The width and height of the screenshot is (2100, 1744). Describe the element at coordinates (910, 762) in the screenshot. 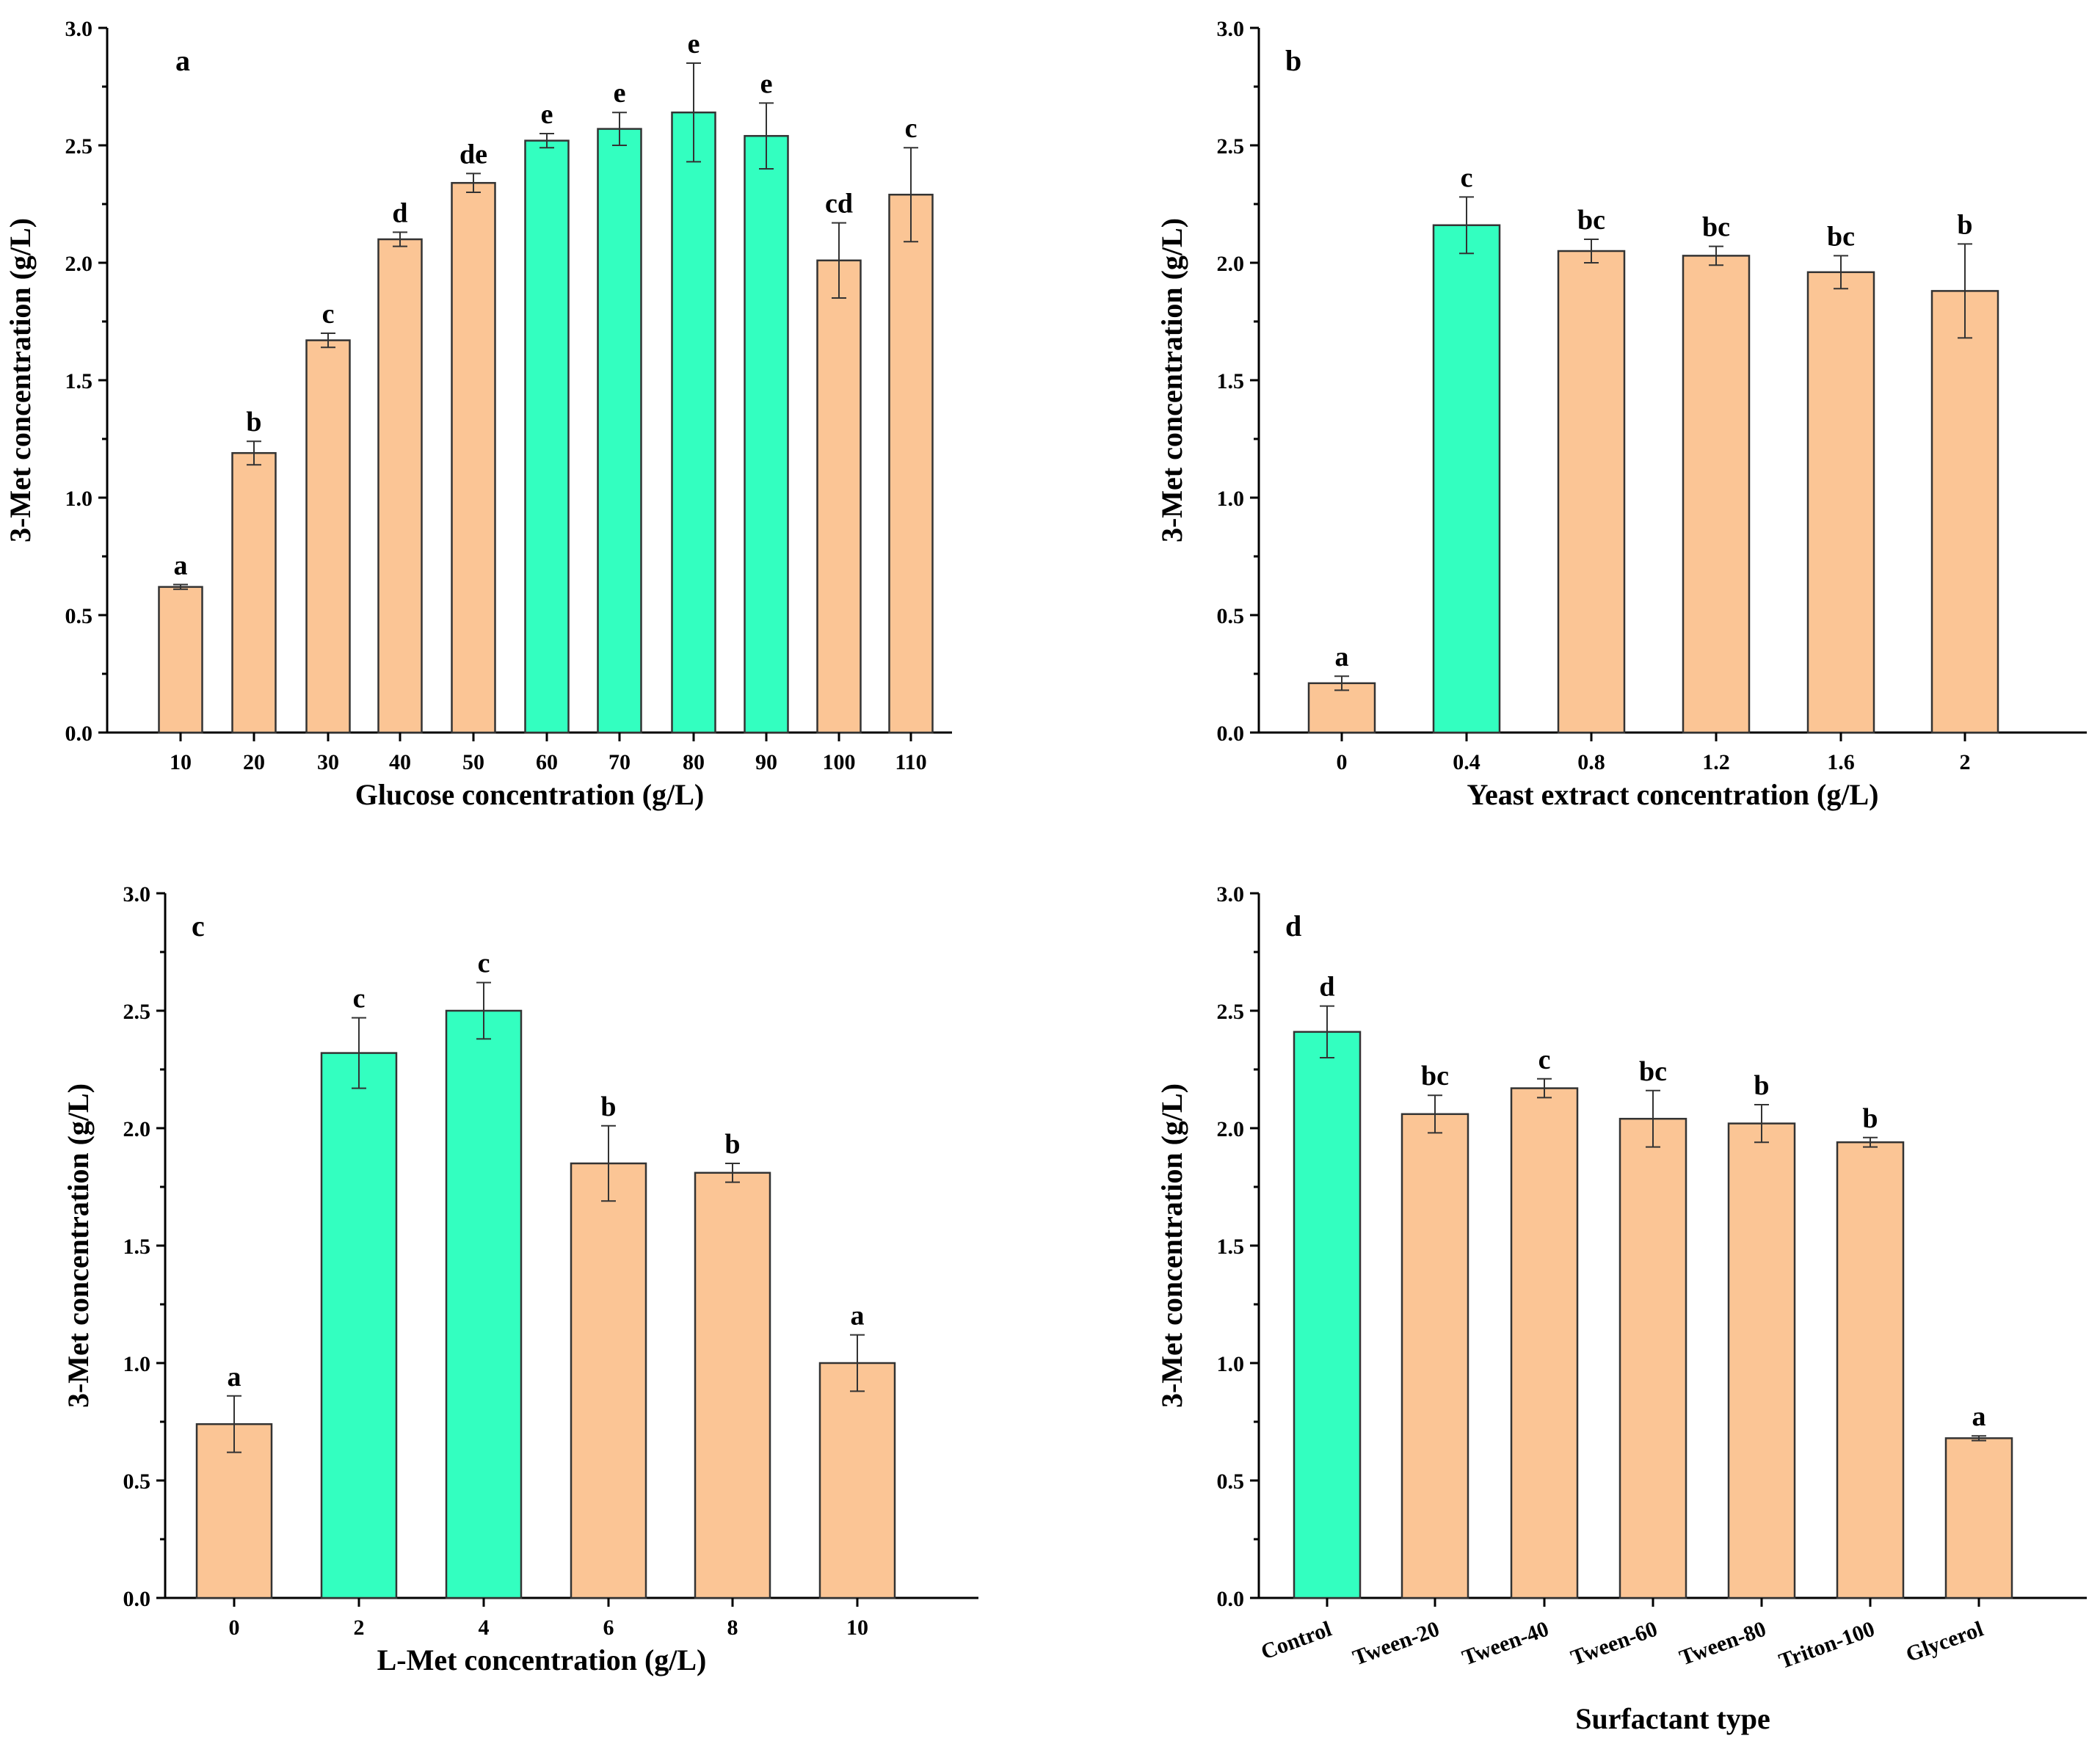

I see `x-tick-label: 110` at that location.